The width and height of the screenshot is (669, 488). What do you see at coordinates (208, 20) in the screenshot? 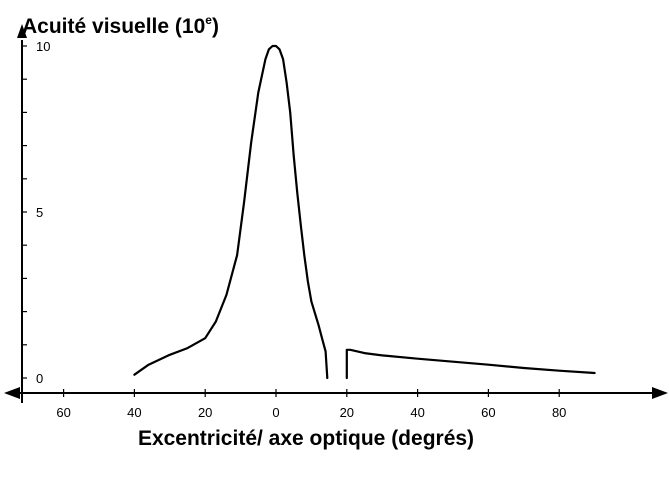
I see `y-axis-title-sup: e` at bounding box center [208, 20].